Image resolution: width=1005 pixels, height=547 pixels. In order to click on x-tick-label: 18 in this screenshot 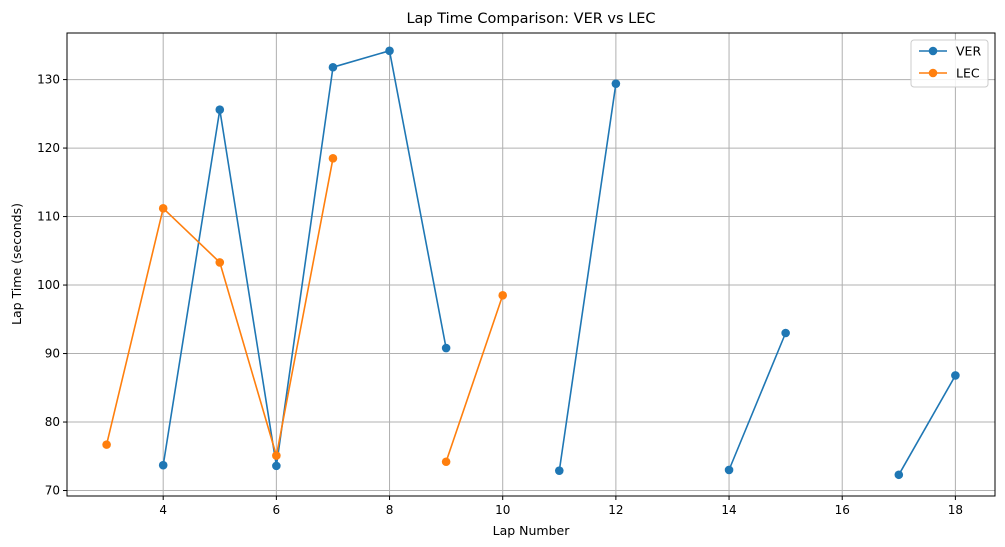, I will do `click(955, 510)`.